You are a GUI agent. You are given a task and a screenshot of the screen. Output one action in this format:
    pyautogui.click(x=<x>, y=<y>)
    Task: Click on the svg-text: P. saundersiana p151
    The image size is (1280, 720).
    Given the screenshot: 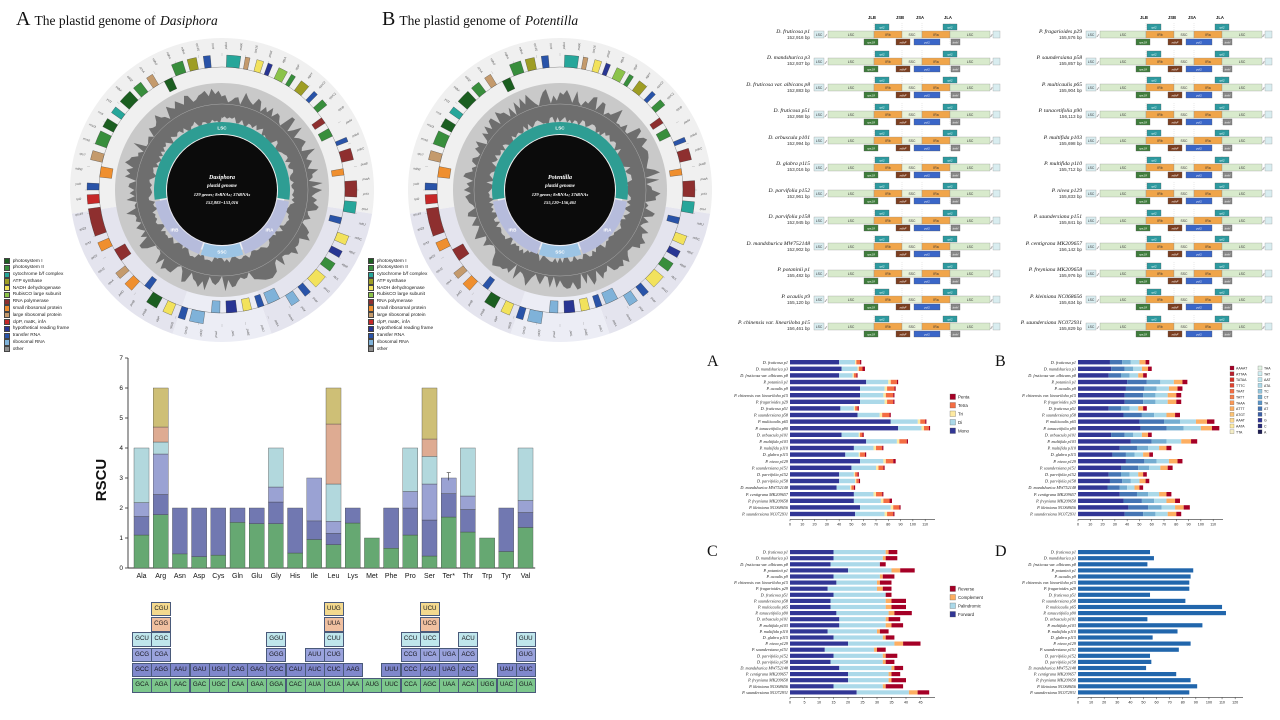 What is the action you would take?
    pyautogui.click(x=1057, y=467)
    